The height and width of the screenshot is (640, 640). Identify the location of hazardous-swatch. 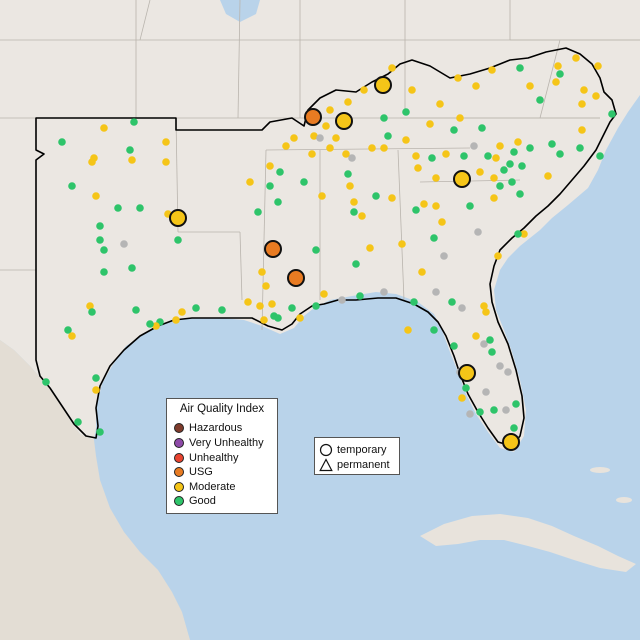
(179, 428).